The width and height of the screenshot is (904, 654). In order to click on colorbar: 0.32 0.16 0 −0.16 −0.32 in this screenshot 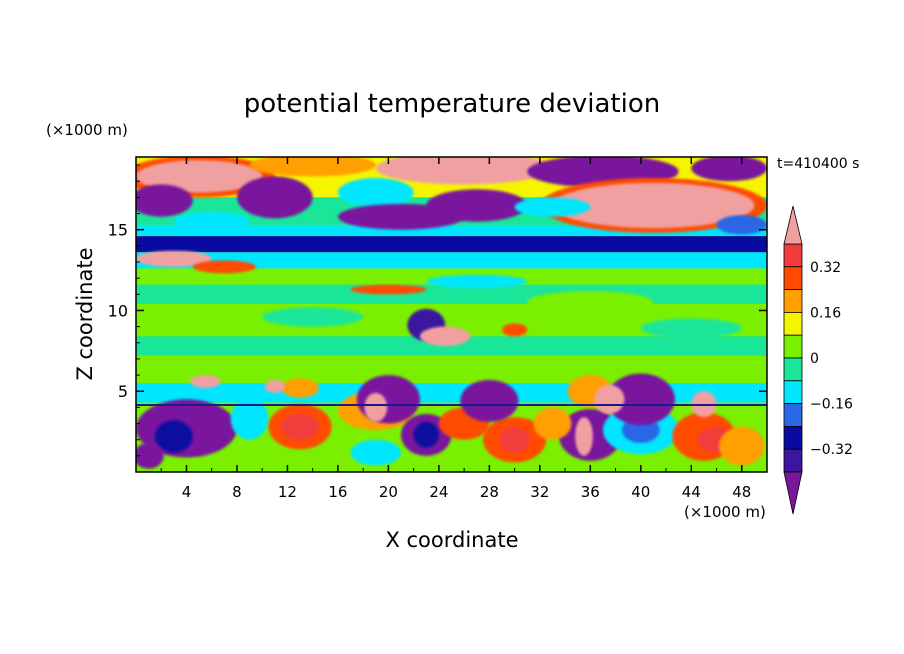, I will do `click(818, 360)`.